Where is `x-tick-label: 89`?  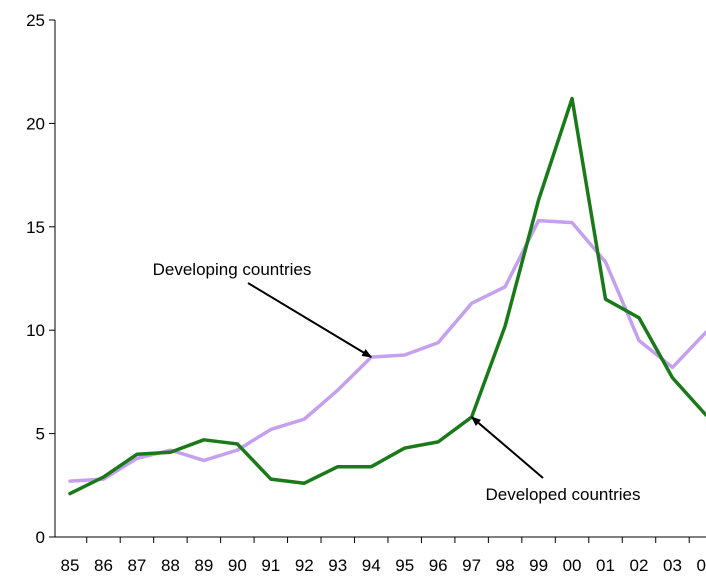 x-tick-label: 89 is located at coordinates (203, 565).